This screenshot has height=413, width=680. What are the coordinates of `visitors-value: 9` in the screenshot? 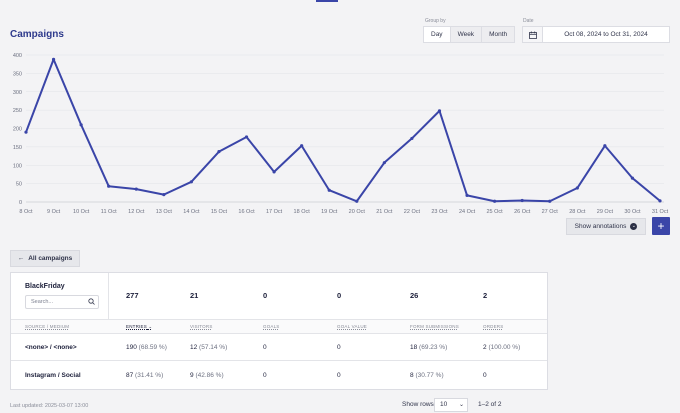 It's located at (192, 375).